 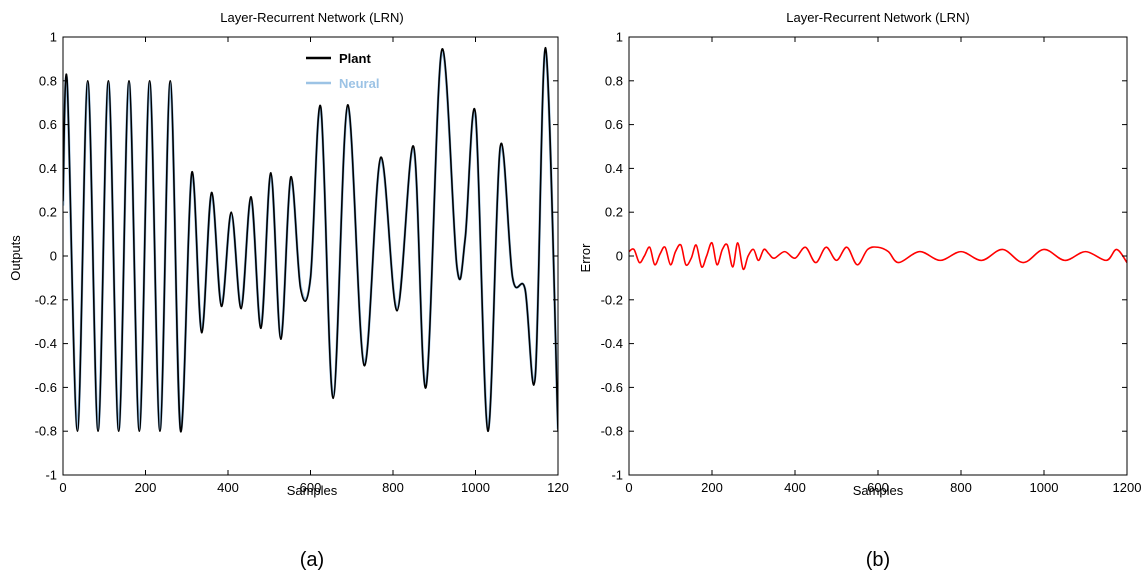 I want to click on y-tick-label-b: 0.2, so click(x=614, y=212).